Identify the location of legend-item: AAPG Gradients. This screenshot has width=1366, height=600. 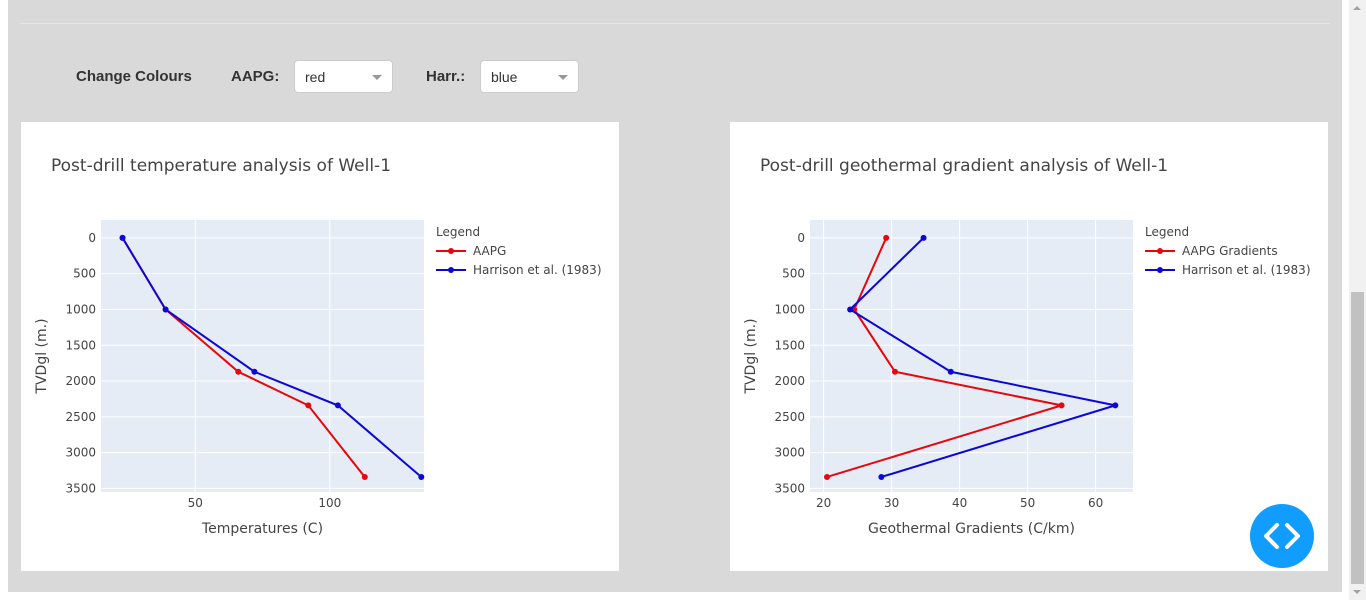
(1230, 251).